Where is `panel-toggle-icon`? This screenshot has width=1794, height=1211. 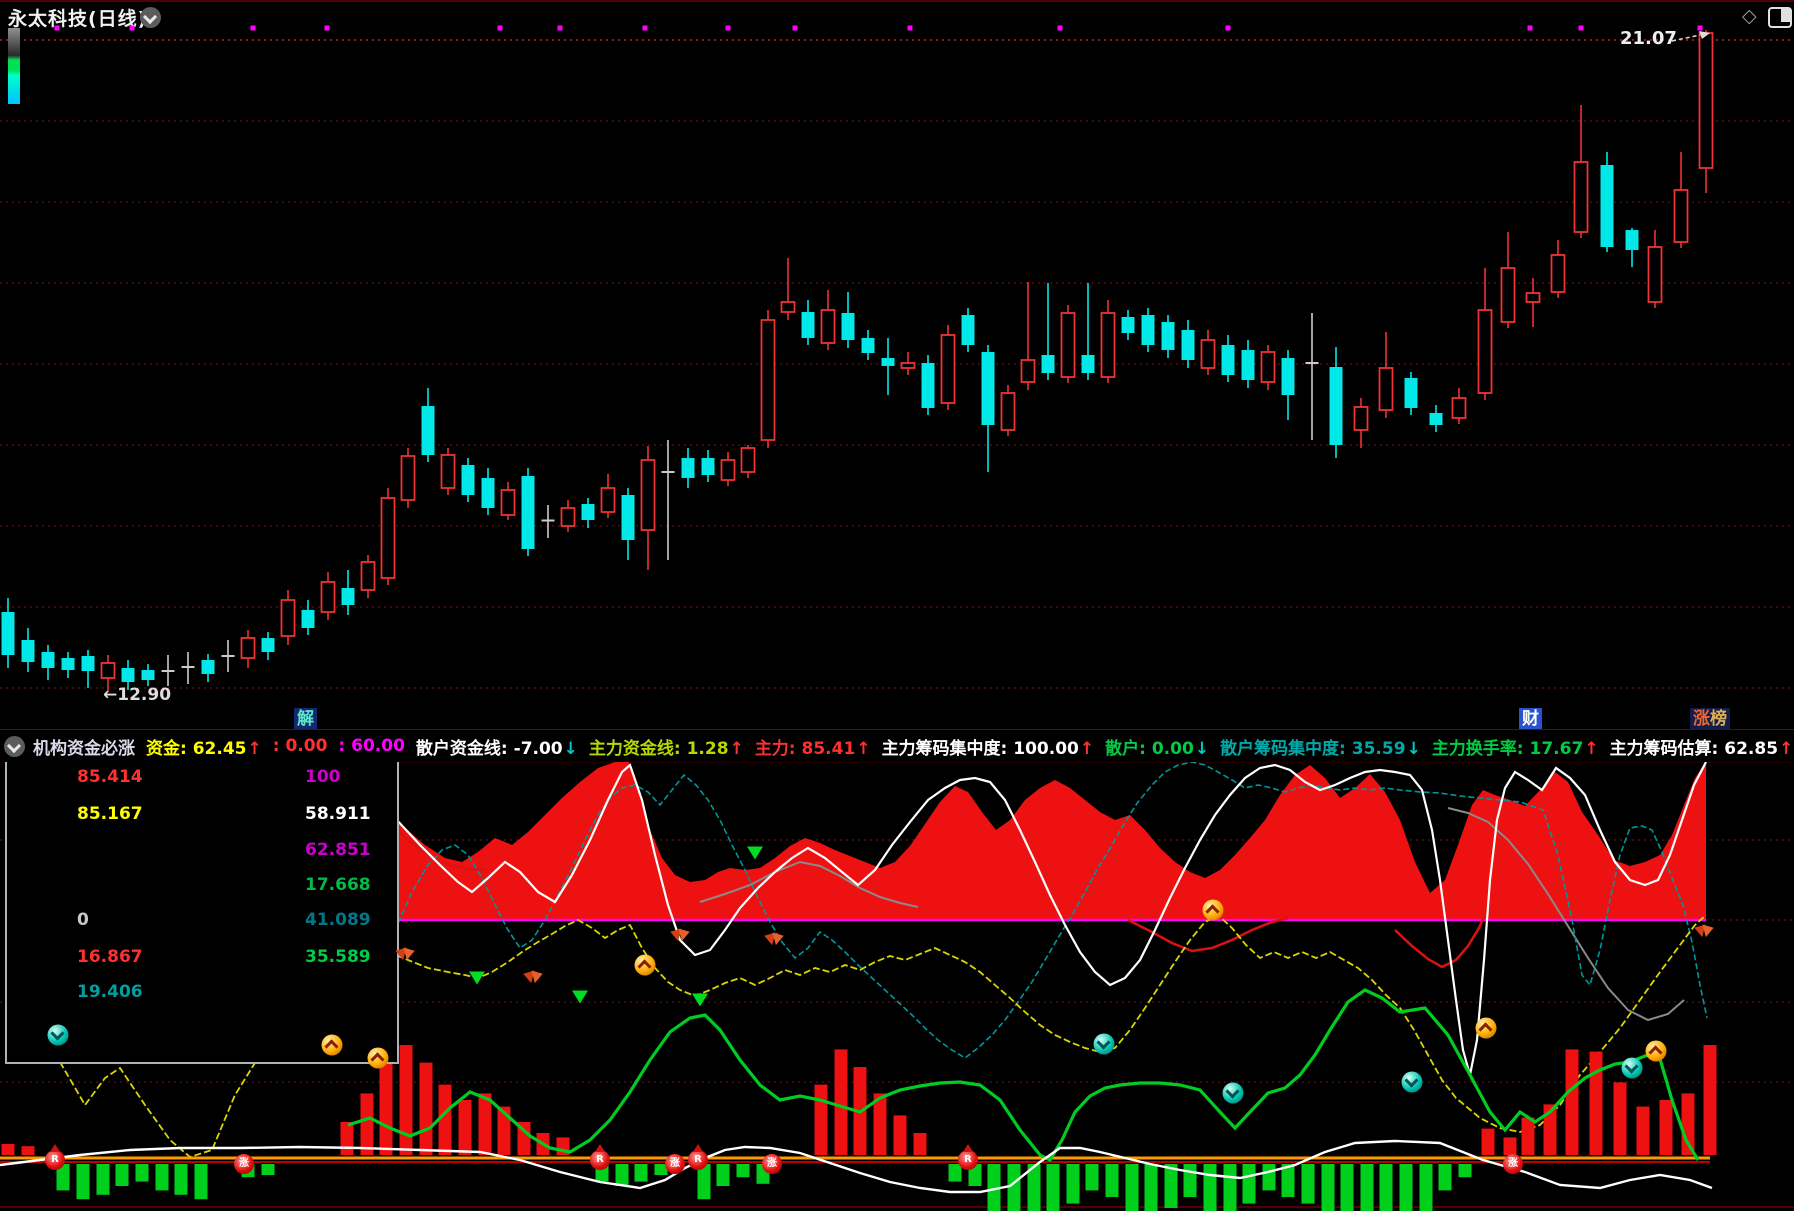
panel-toggle-icon is located at coordinates (1780, 17).